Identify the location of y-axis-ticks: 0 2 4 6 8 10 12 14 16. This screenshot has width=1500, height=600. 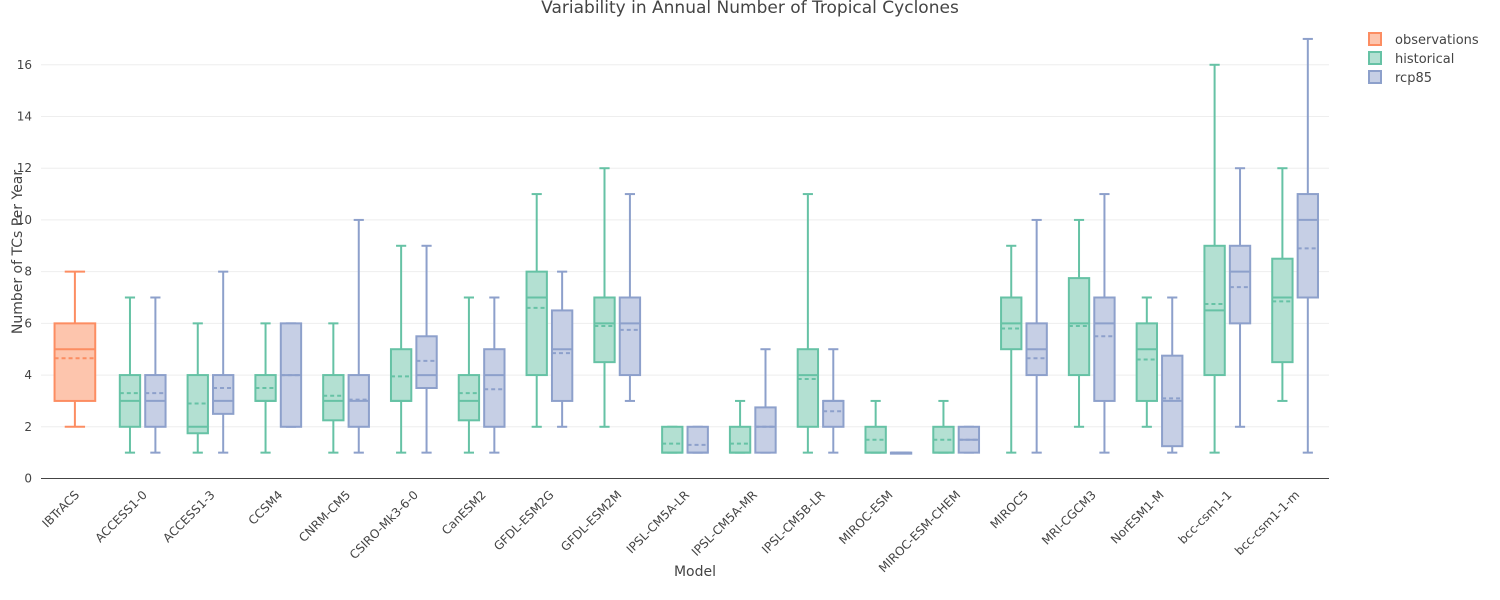
(24, 272).